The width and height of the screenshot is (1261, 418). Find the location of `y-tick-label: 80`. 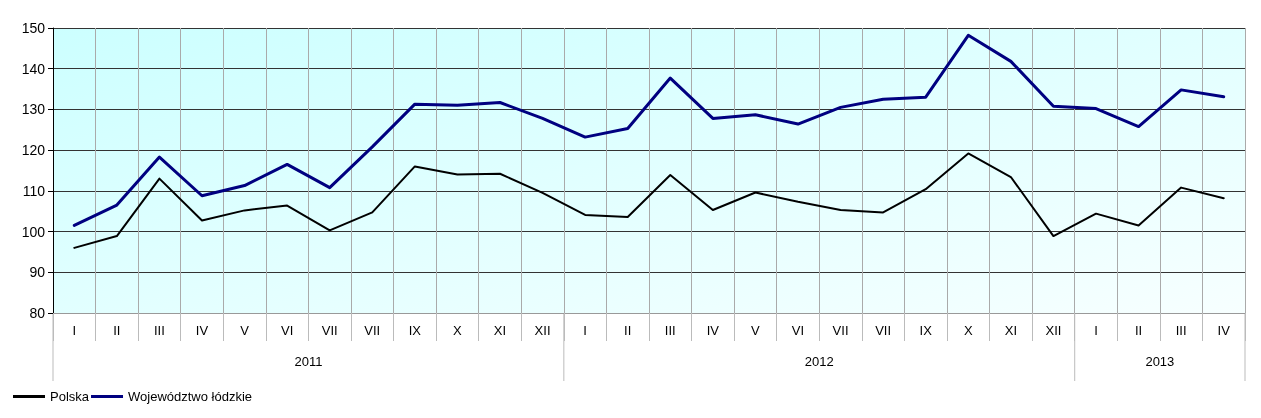

y-tick-label: 80 is located at coordinates (37, 313).